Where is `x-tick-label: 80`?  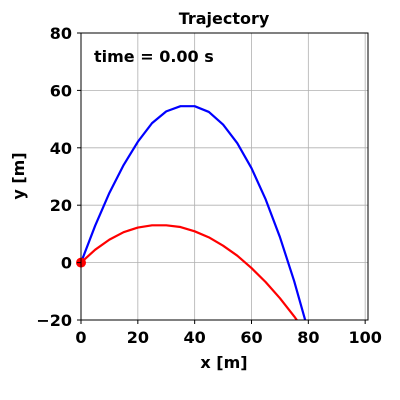 x-tick-label: 80 is located at coordinates (308, 337).